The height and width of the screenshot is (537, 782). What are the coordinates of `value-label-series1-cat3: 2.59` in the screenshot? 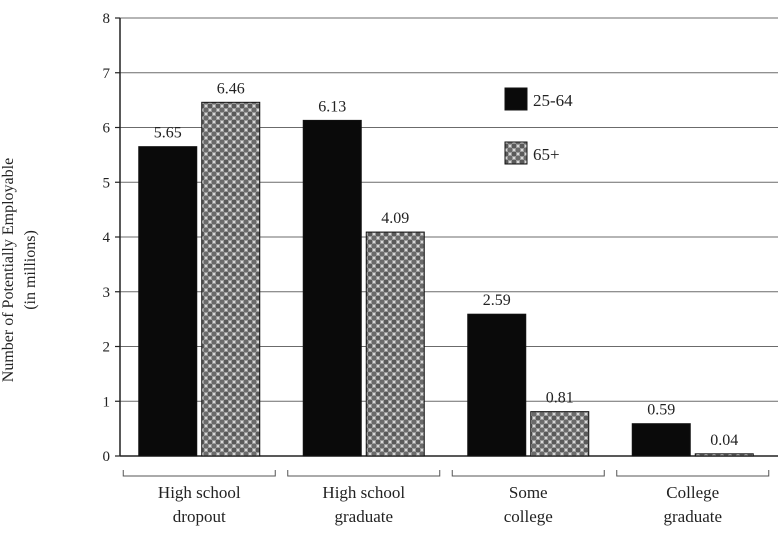 It's located at (497, 300).